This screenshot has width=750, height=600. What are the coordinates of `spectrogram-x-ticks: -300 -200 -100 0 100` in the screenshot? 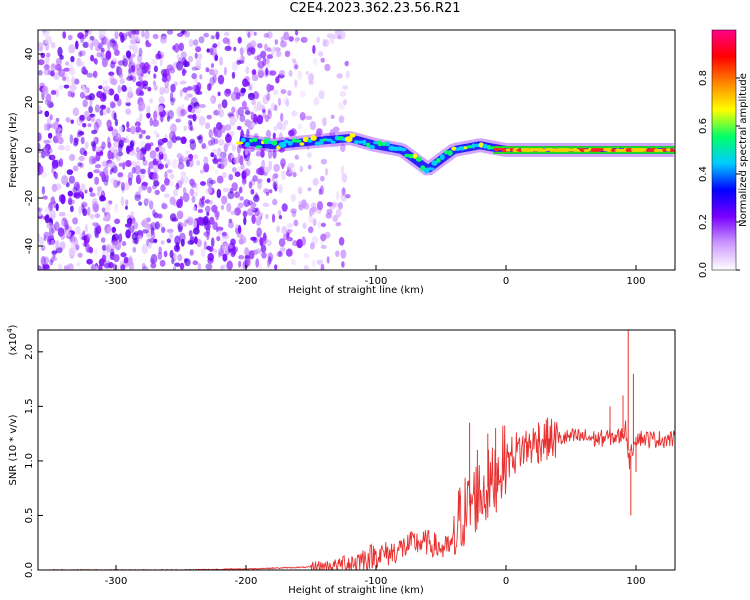 It's located at (375, 276).